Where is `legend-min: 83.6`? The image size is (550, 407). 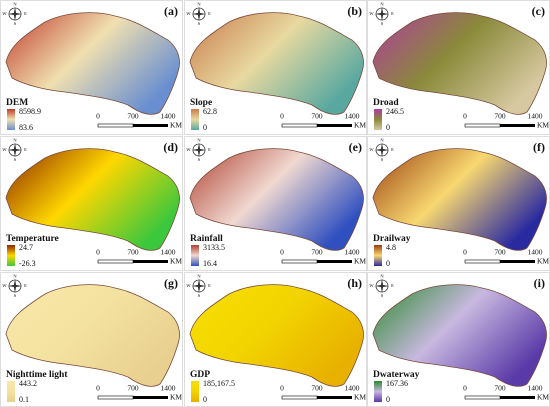
legend-min: 83.6 is located at coordinates (26, 127).